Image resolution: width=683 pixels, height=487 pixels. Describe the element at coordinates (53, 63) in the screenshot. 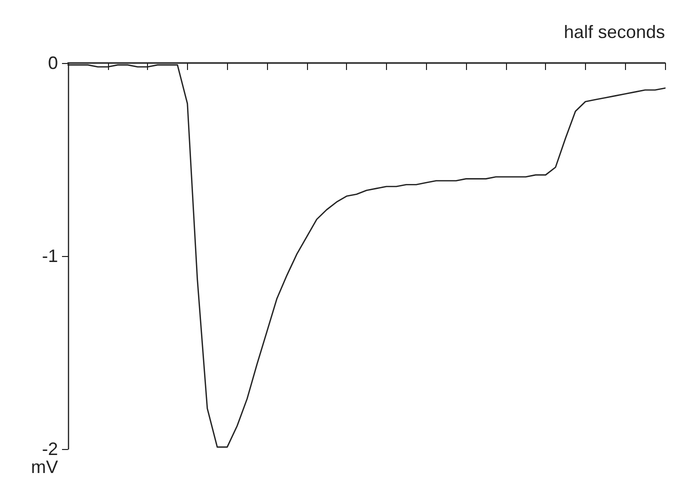

I see `y-tick-label: 0` at that location.